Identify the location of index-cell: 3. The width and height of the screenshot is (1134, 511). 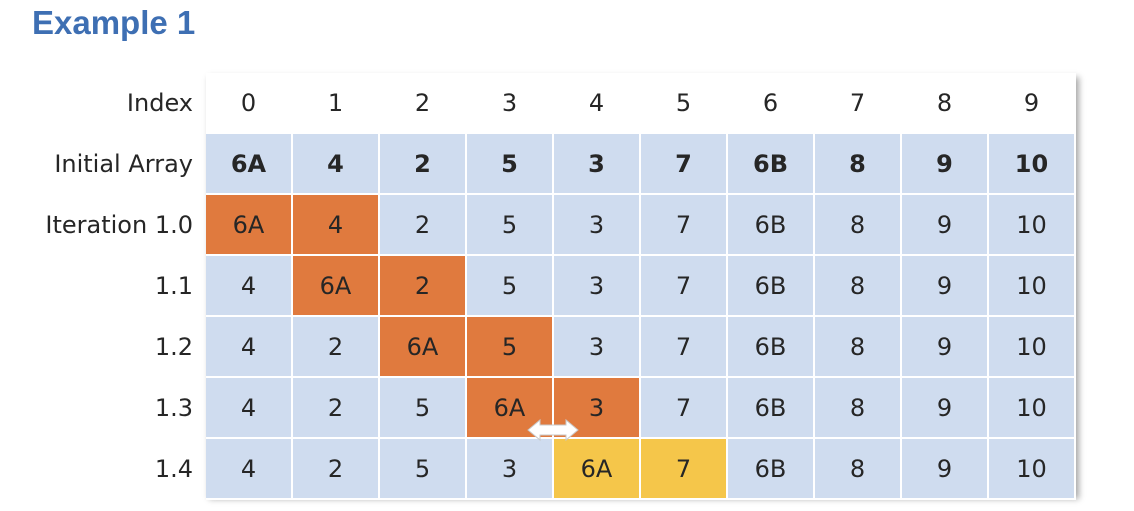
(510, 103).